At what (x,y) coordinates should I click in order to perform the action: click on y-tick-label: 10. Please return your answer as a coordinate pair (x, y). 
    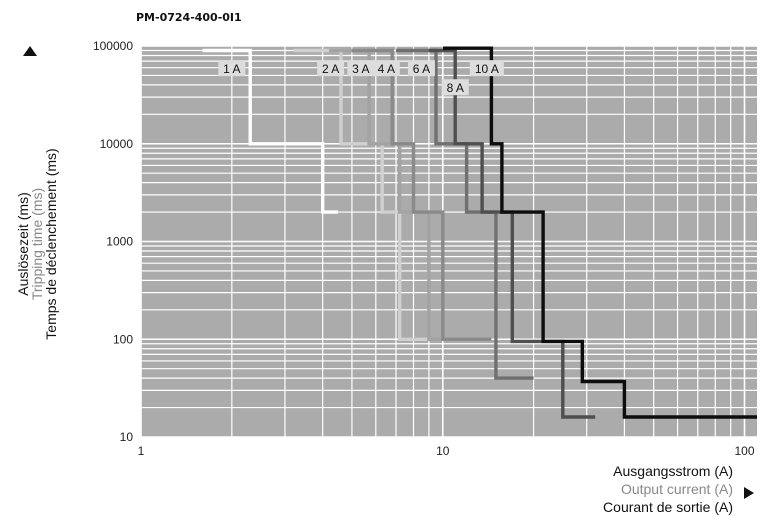
    Looking at the image, I should click on (127, 437).